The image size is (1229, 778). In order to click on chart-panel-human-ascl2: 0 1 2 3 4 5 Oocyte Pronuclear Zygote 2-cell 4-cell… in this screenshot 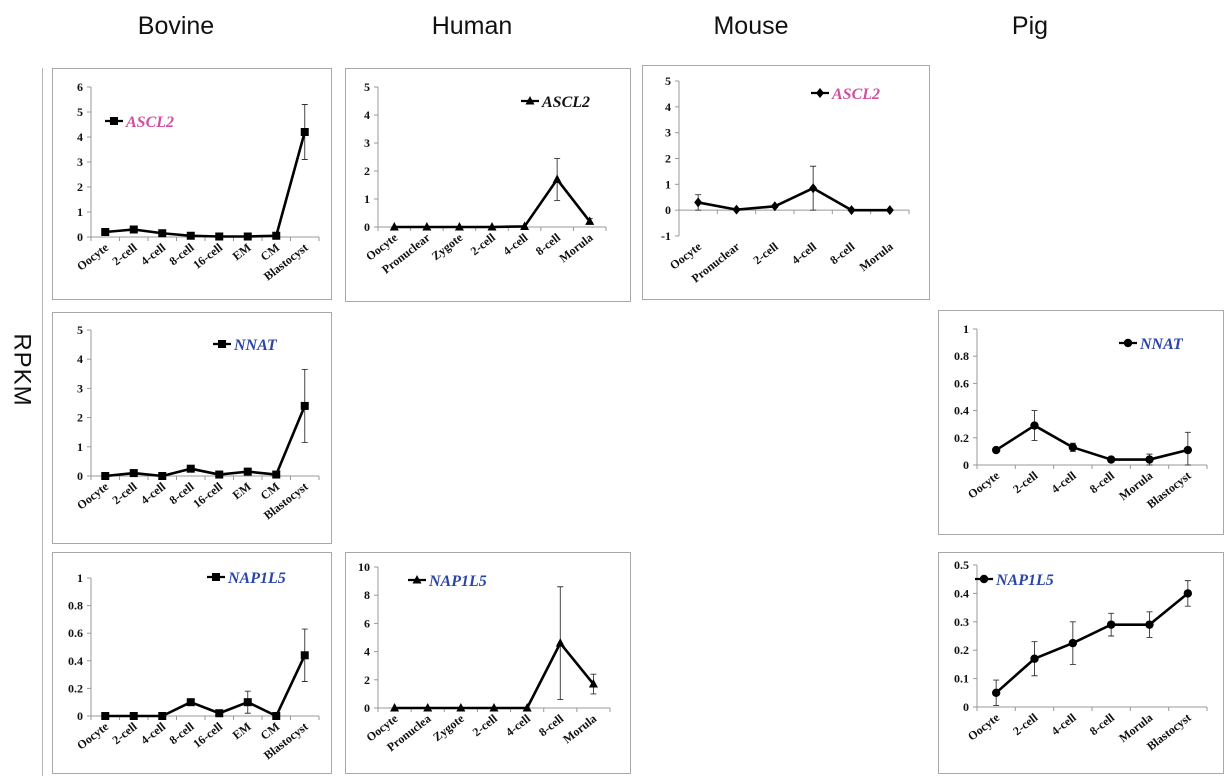, I will do `click(488, 185)`.